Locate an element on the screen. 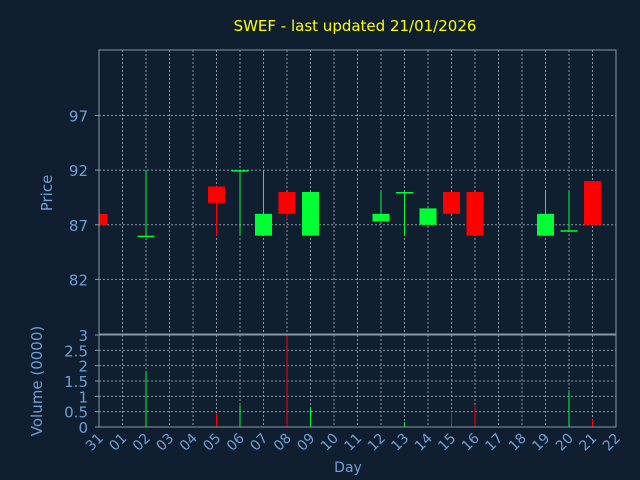 The width and height of the screenshot is (640, 480). x-tick-label: 03 is located at coordinates (165, 443).